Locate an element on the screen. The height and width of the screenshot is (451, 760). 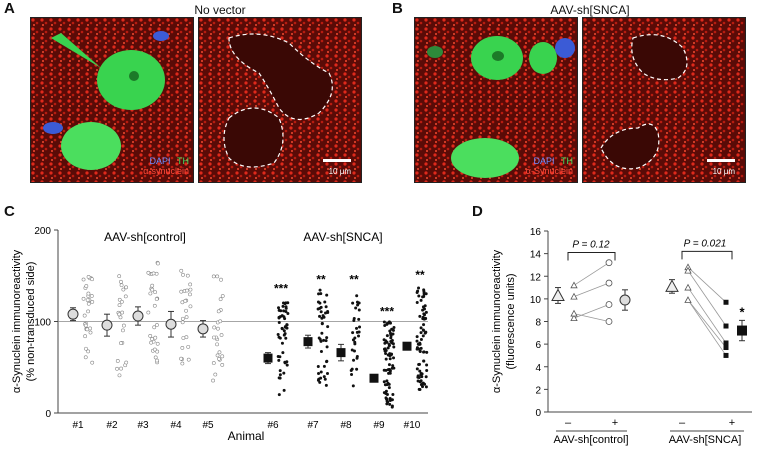
data-point-#9-13 is located at coordinates (384, 322).